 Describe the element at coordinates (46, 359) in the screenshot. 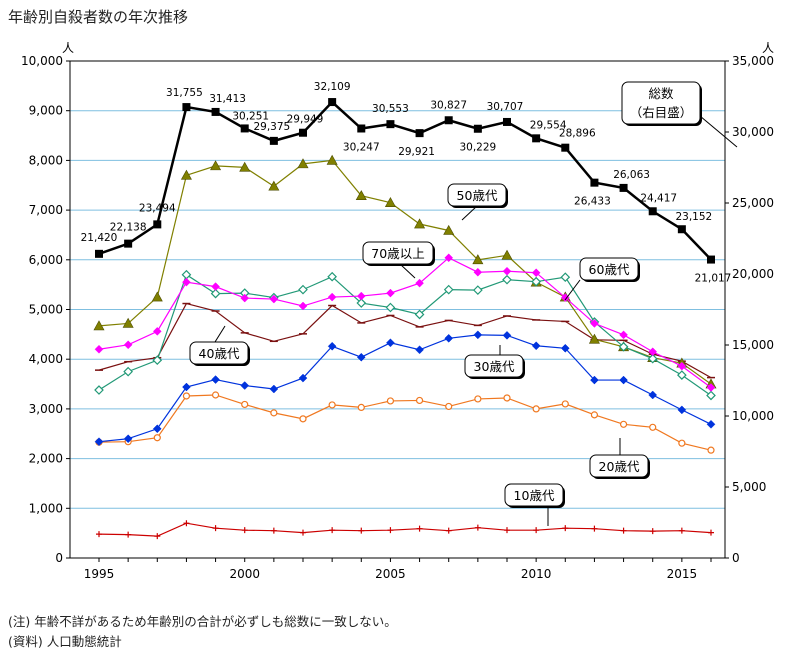

I see `y-left-tick-label: 4,000` at that location.